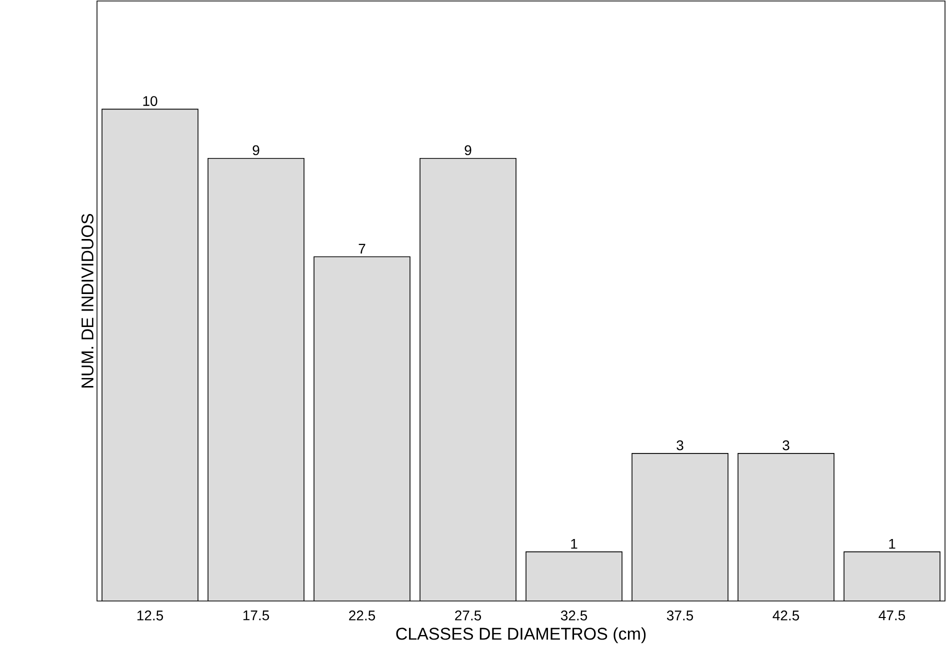  I want to click on data-label: 7, so click(362, 249).